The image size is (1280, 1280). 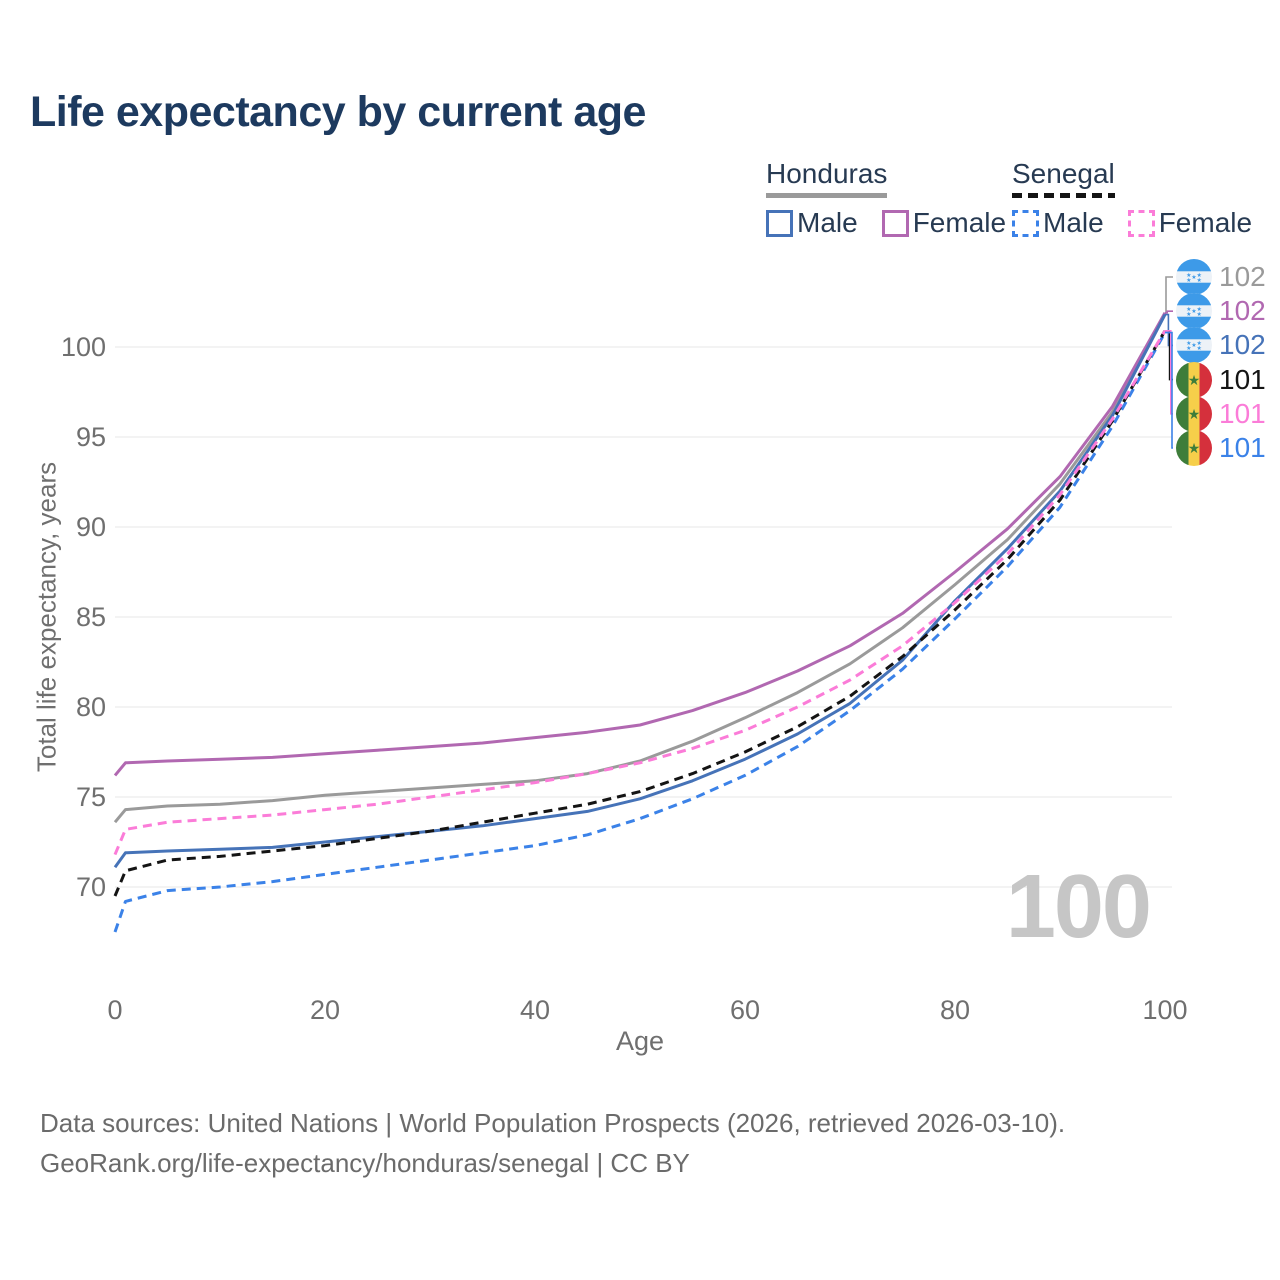 What do you see at coordinates (83, 347) in the screenshot?
I see `y-tick-label: 100` at bounding box center [83, 347].